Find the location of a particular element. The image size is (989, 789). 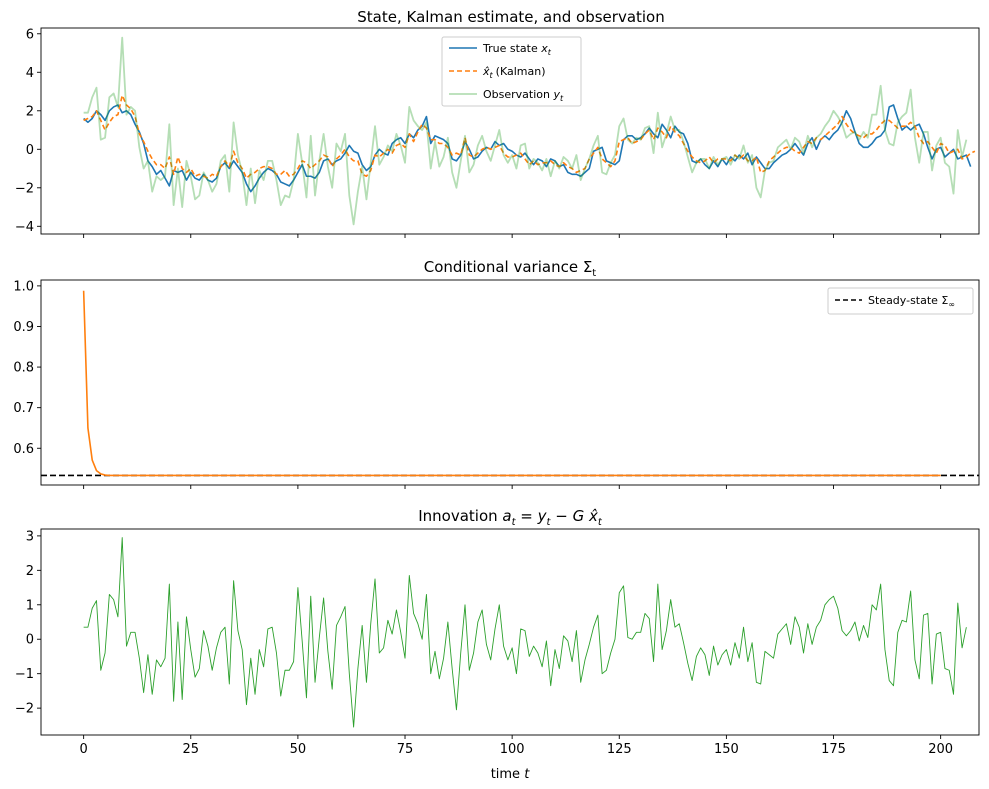

legend: True state xt x̂t (Kalman) Observation yt is located at coordinates (511, 71).